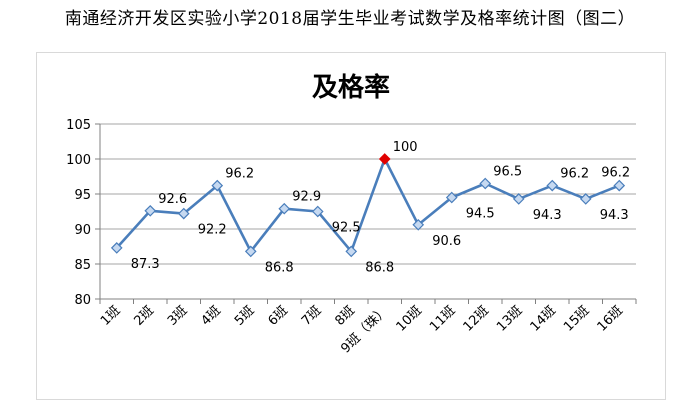  I want to click on x-tick-label: 3班, so click(178, 316).